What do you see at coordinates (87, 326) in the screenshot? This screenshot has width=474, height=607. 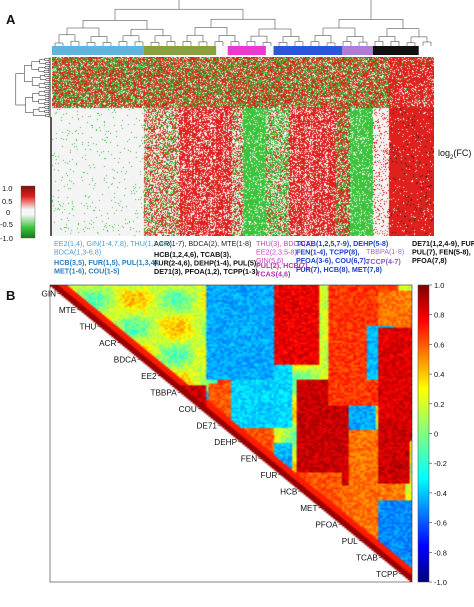 I see `chemical-label: THU` at bounding box center [87, 326].